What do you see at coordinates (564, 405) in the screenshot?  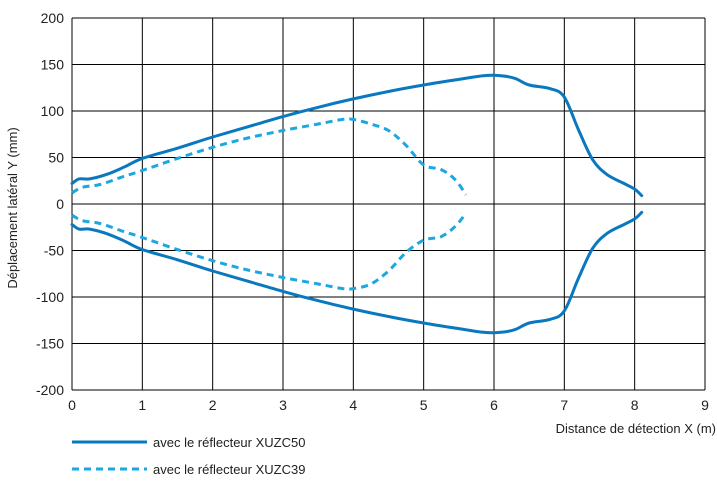 I see `x-tick-label: 7` at bounding box center [564, 405].